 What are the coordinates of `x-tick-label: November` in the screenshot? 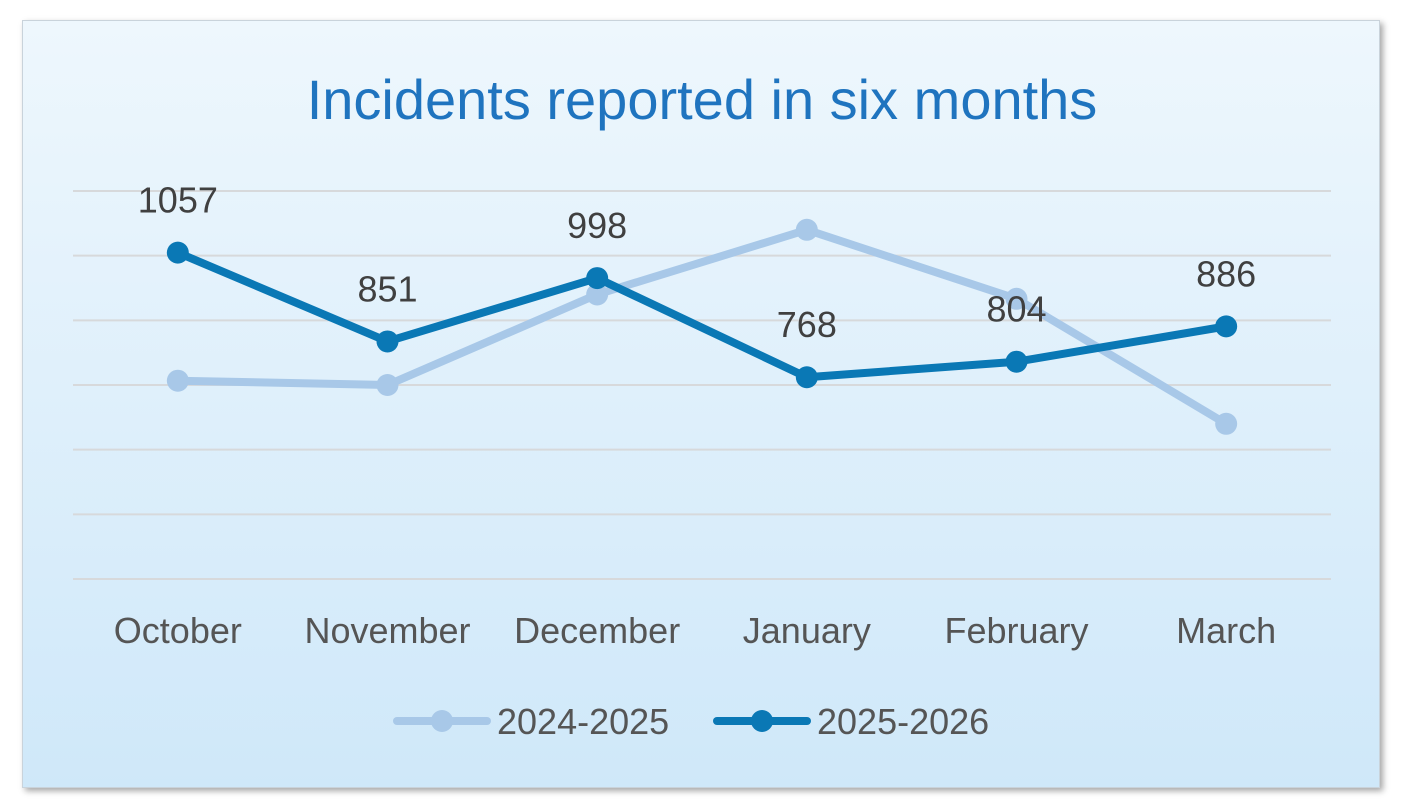 It's located at (387, 630).